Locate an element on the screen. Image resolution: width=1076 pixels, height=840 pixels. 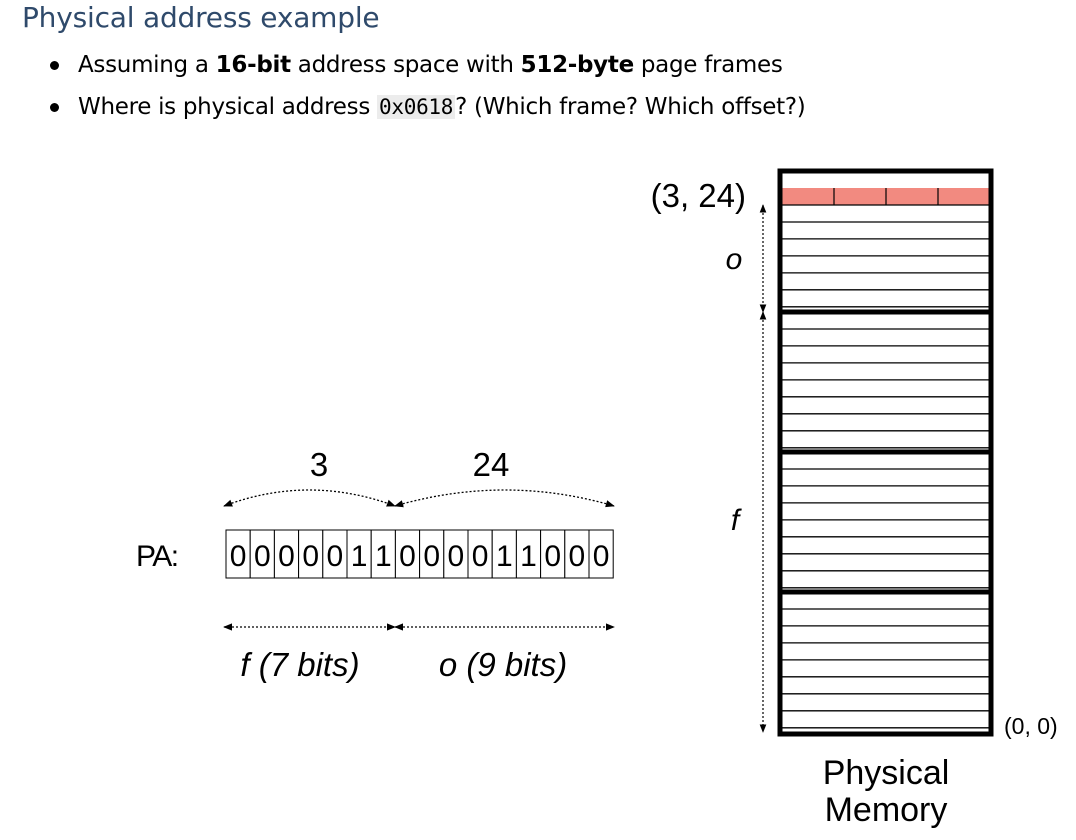
offset-field-label: o (9 bits) is located at coordinates (503, 664).